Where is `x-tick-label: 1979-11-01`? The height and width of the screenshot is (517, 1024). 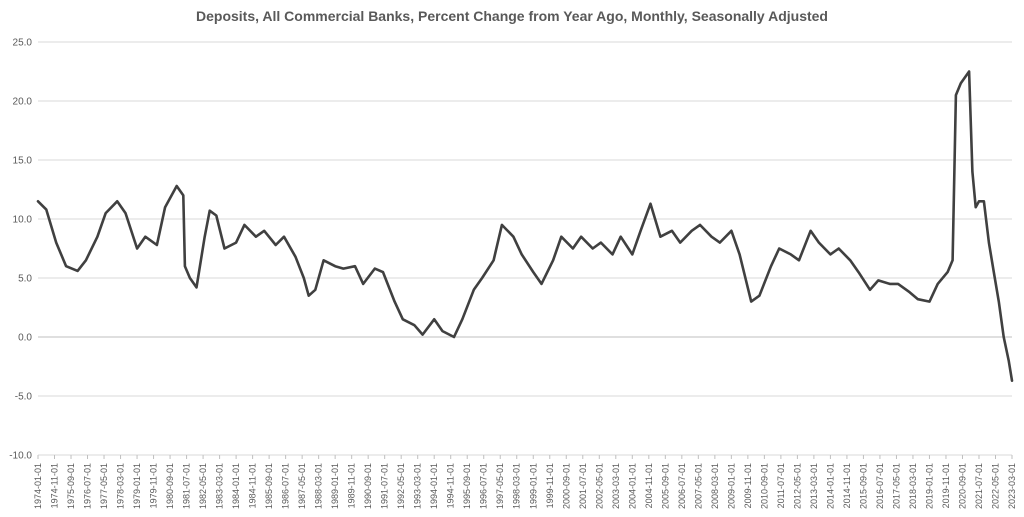
x-tick-label: 1979-11-01 is located at coordinates (154, 485).